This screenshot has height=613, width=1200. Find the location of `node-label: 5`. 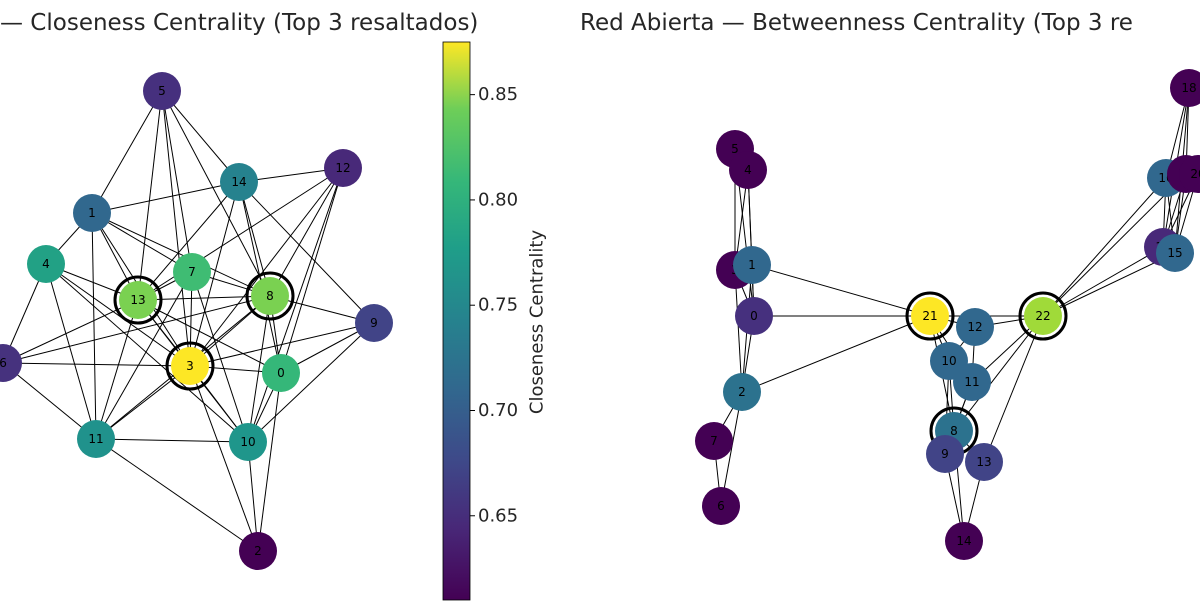

node-label: 5 is located at coordinates (162, 91).